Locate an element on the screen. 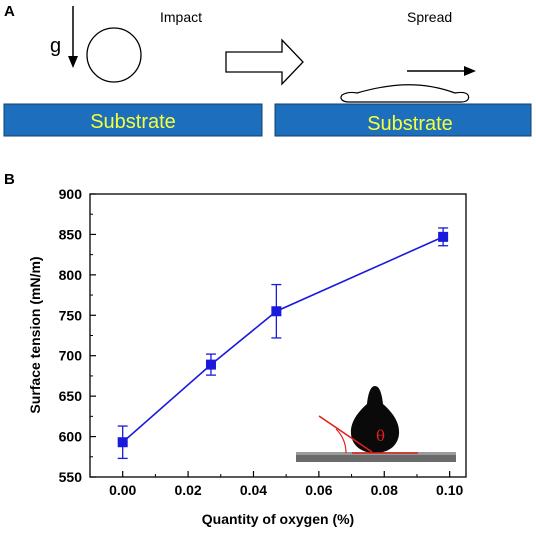 This screenshot has height=534, width=536. substrate-left is located at coordinates (133, 120).